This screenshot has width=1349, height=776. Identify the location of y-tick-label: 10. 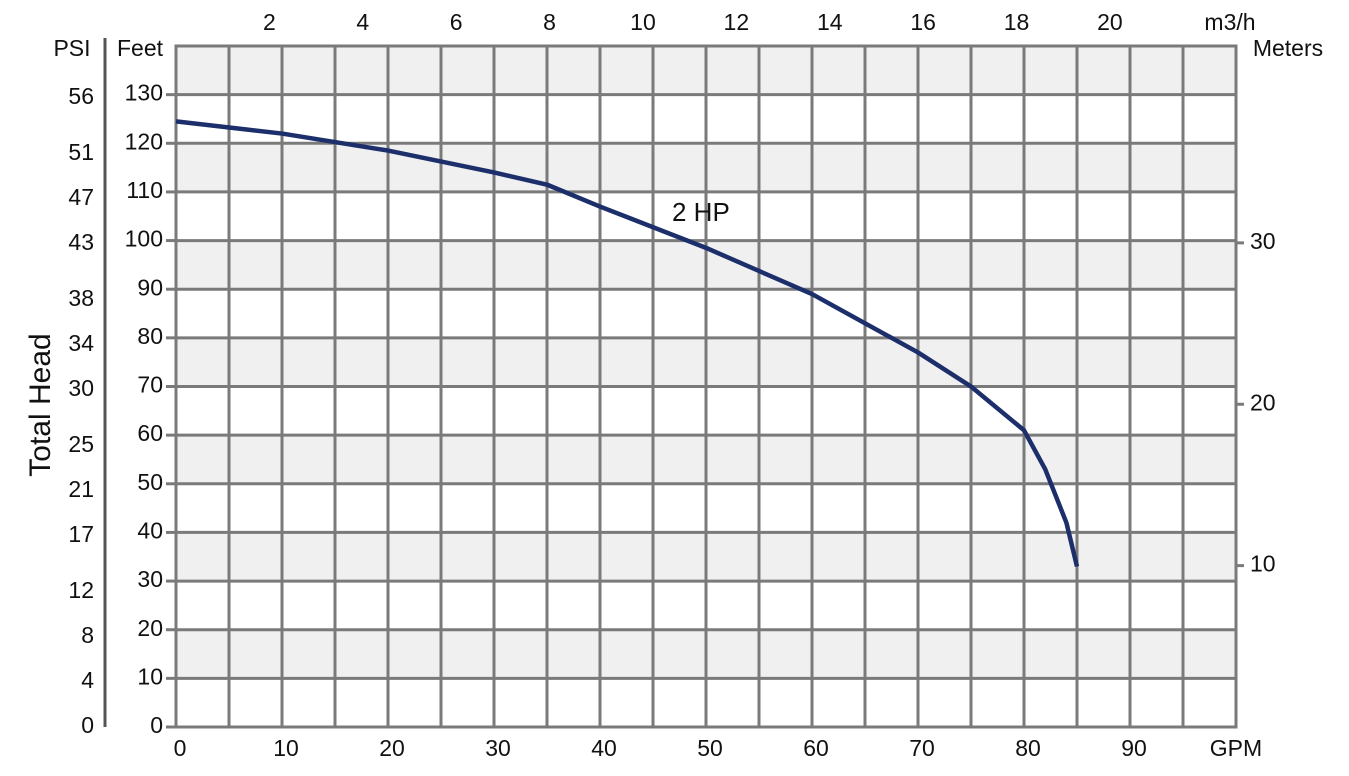
(150, 676).